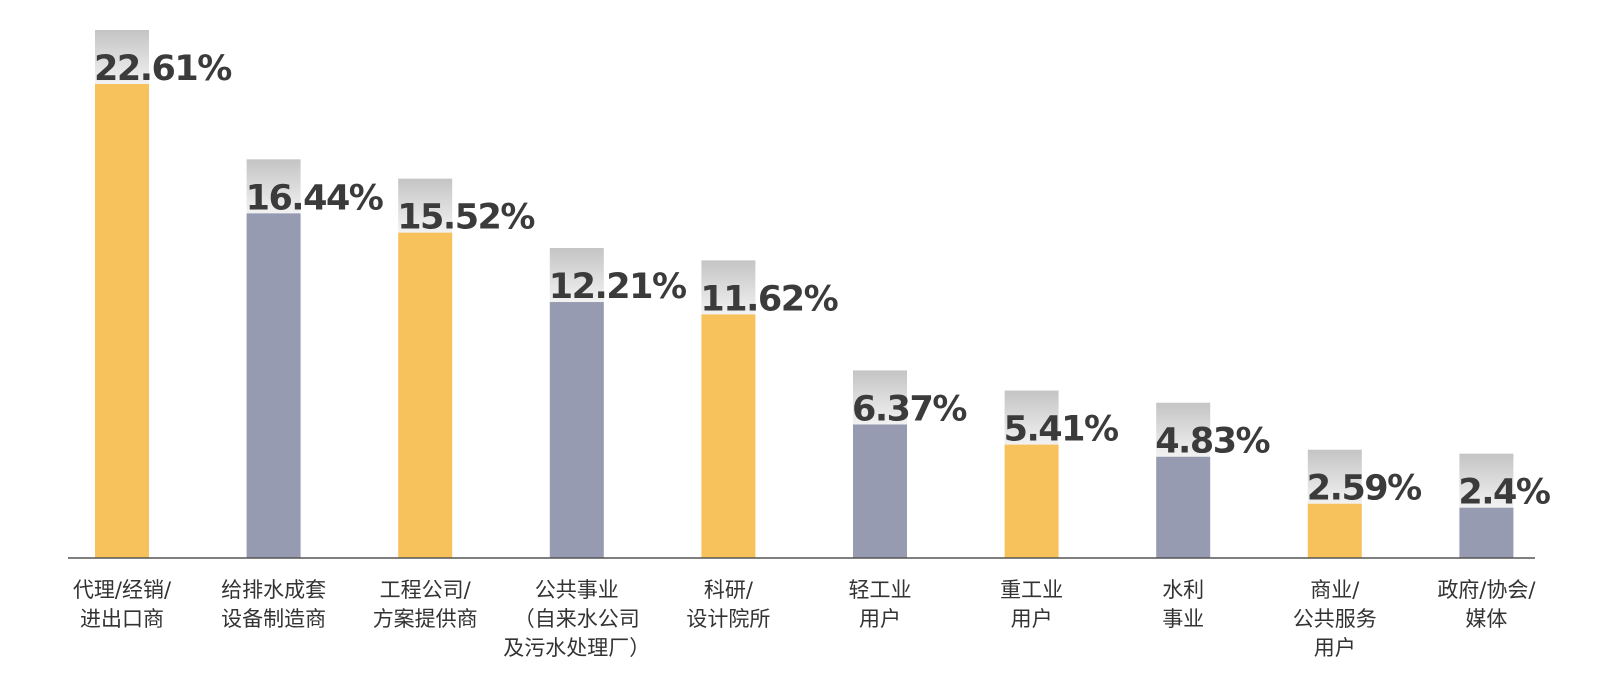 The height and width of the screenshot is (698, 1624). I want to click on category-label-line: 方案提供商, so click(425, 619).